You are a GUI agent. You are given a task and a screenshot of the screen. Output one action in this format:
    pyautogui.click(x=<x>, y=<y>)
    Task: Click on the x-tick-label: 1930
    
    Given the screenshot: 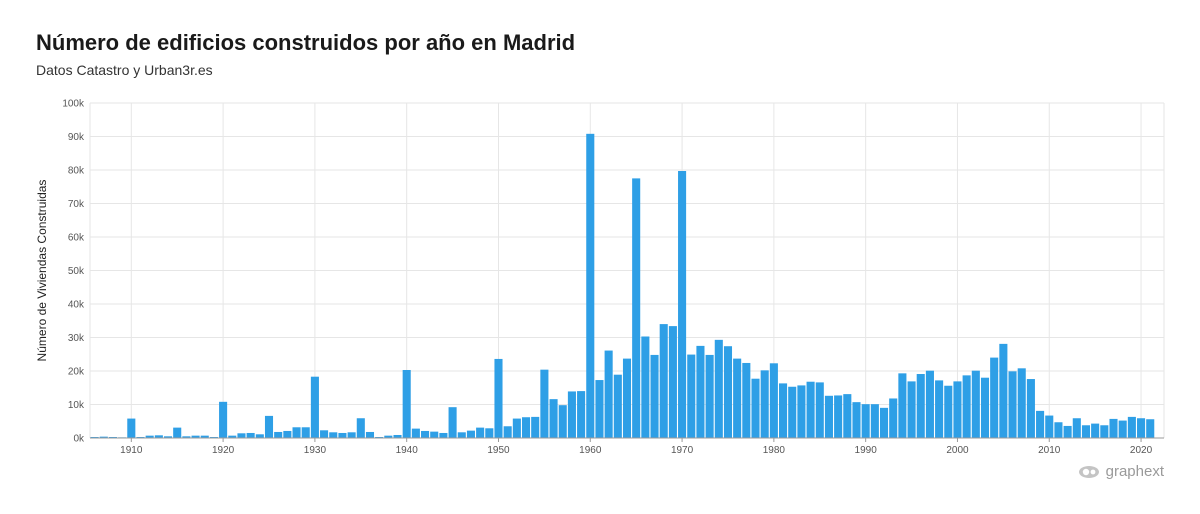 What is the action you would take?
    pyautogui.click(x=315, y=450)
    